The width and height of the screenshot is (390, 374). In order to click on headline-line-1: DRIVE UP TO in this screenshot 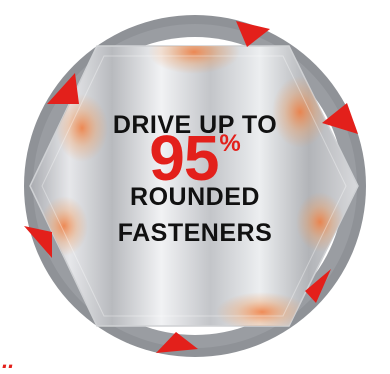, I will do `click(195, 125)`.